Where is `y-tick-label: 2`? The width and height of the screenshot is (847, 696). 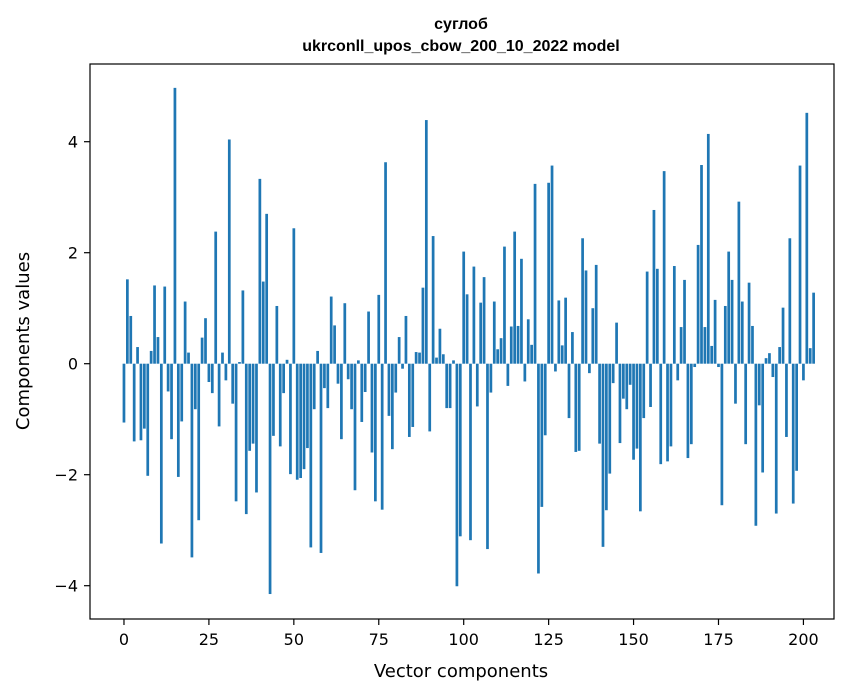 y-tick-label: 2 is located at coordinates (73, 253).